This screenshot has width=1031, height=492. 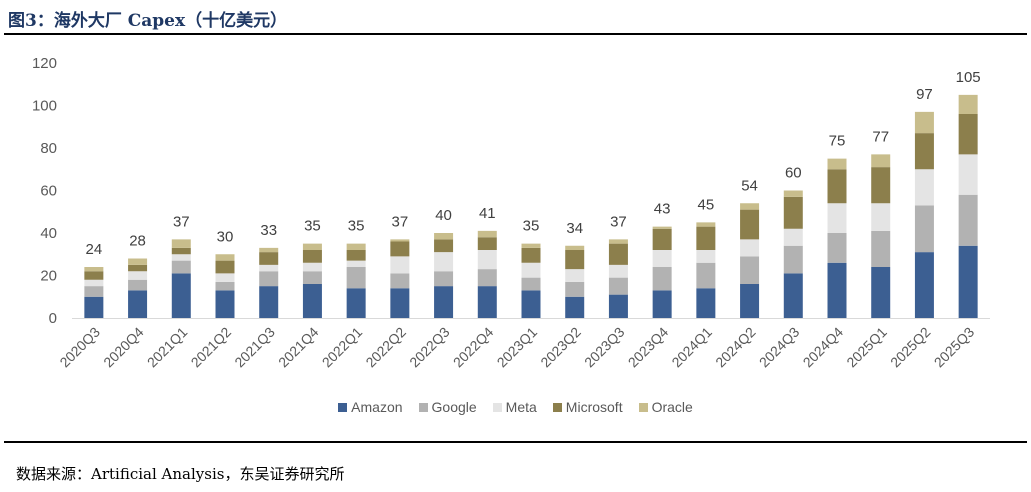 I want to click on x-tick-label: 2023Q3, so click(x=604, y=347).